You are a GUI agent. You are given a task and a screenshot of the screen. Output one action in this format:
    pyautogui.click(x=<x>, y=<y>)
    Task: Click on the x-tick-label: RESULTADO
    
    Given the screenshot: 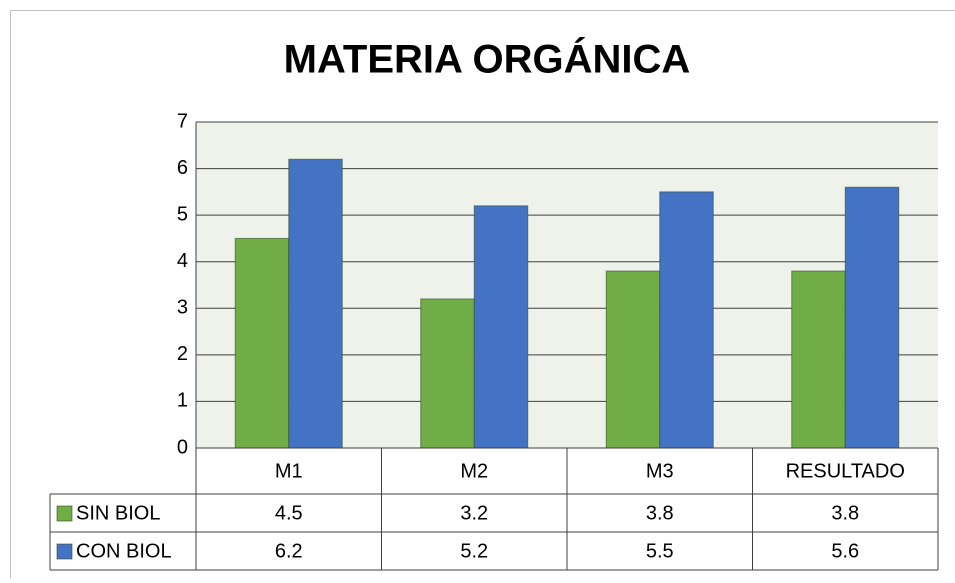 What is the action you would take?
    pyautogui.click(x=845, y=471)
    